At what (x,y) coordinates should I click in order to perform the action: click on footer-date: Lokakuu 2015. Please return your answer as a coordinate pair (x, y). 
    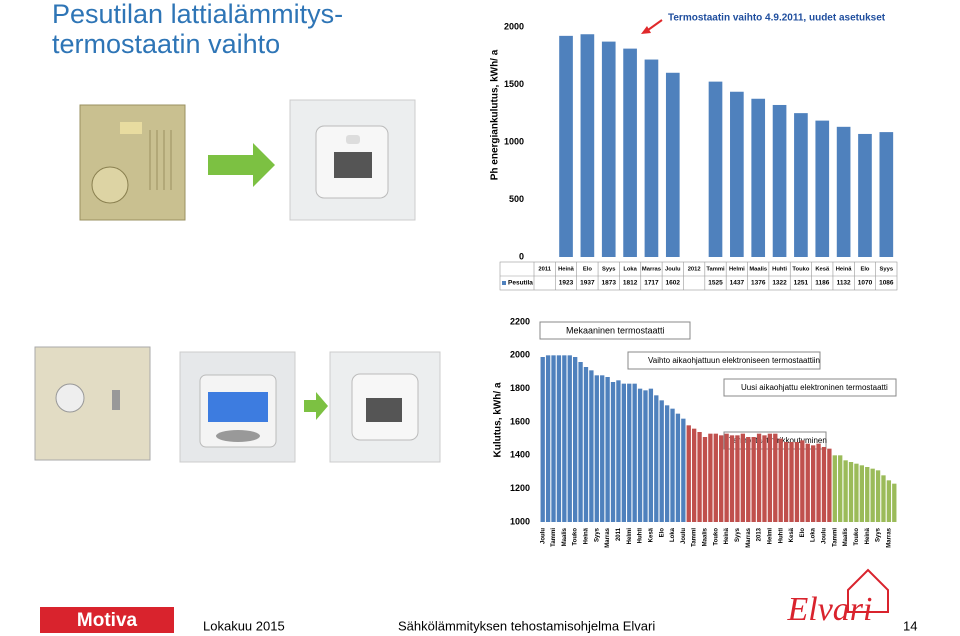
    Looking at the image, I should click on (244, 625).